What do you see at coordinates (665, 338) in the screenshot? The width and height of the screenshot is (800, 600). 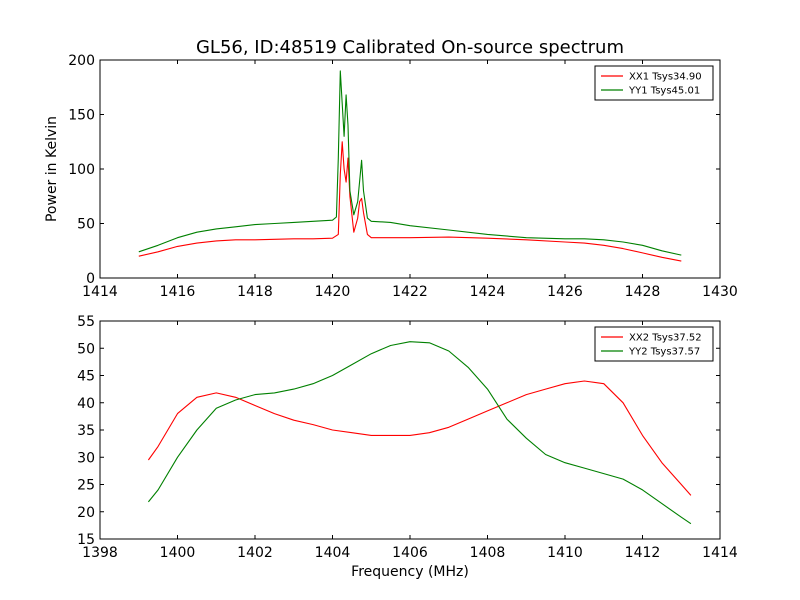 I see `legend-label: XX2 Tsys37.52` at bounding box center [665, 338].